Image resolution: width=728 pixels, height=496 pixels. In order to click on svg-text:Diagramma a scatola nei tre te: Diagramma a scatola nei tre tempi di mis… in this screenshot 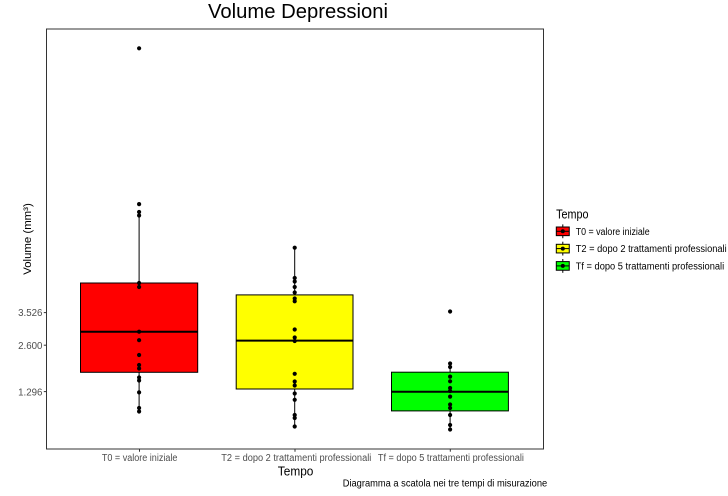, I will do `click(445, 483)`.